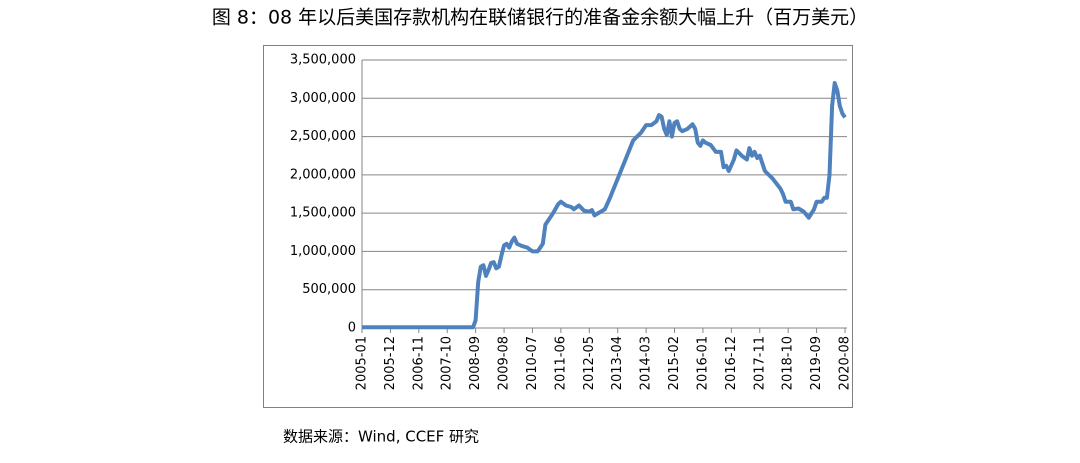 The width and height of the screenshot is (1080, 463). Describe the element at coordinates (788, 363) in the screenshot. I see `x-tick-label: 2018-10` at that location.